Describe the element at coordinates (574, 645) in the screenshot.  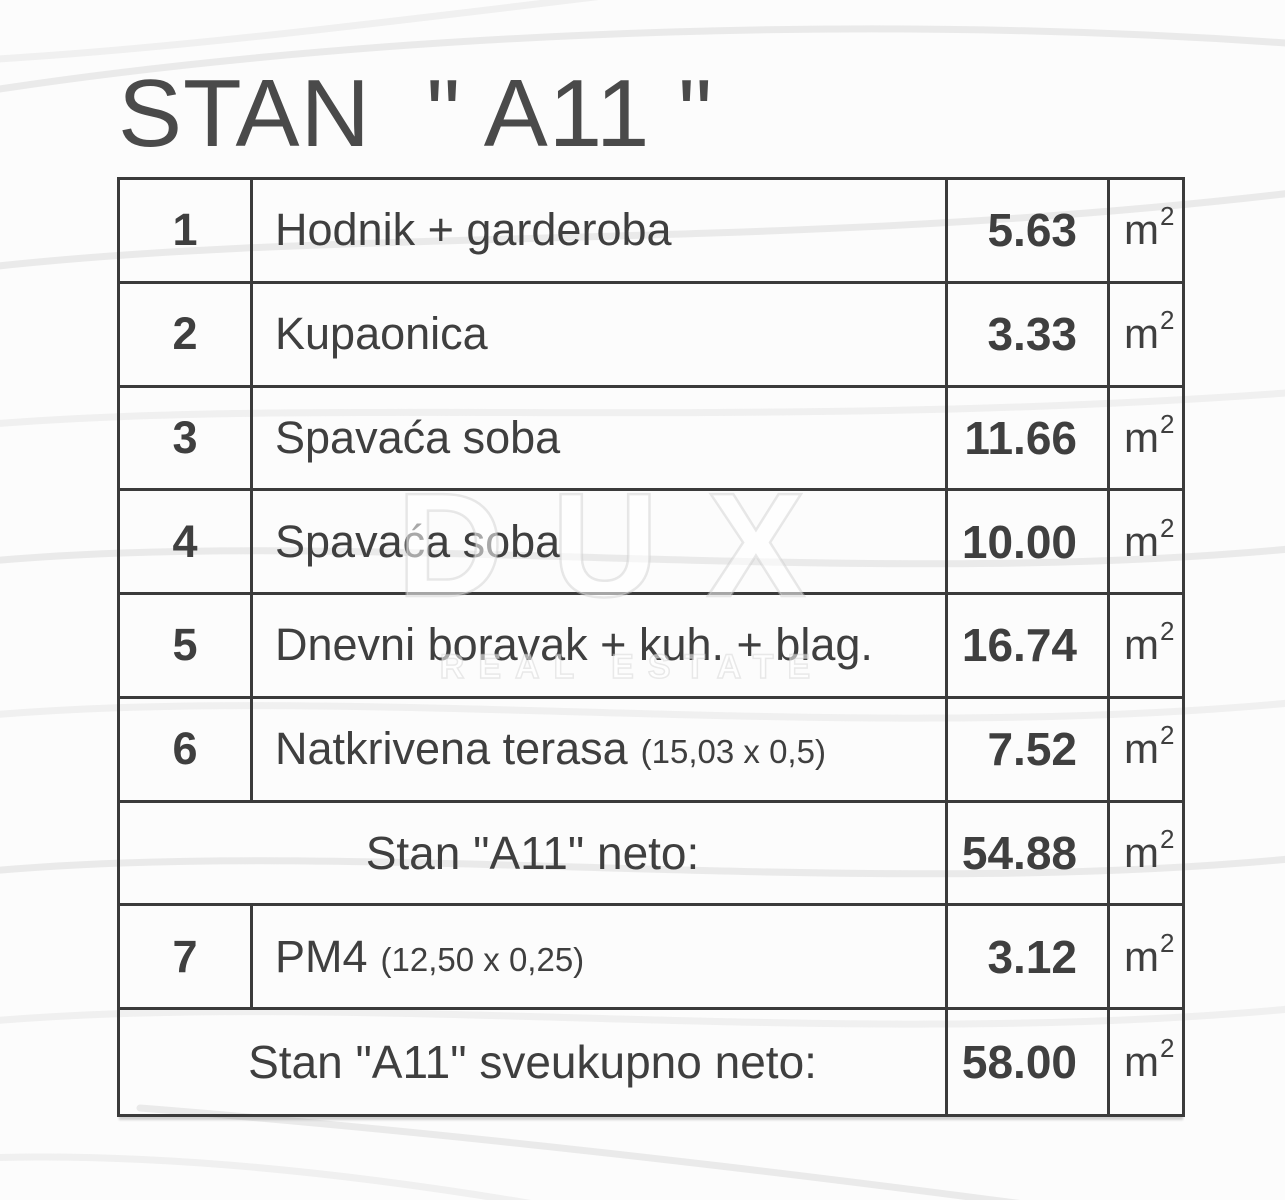
I see `room-name: Dnevni boravak + kuh. + blag.` at that location.